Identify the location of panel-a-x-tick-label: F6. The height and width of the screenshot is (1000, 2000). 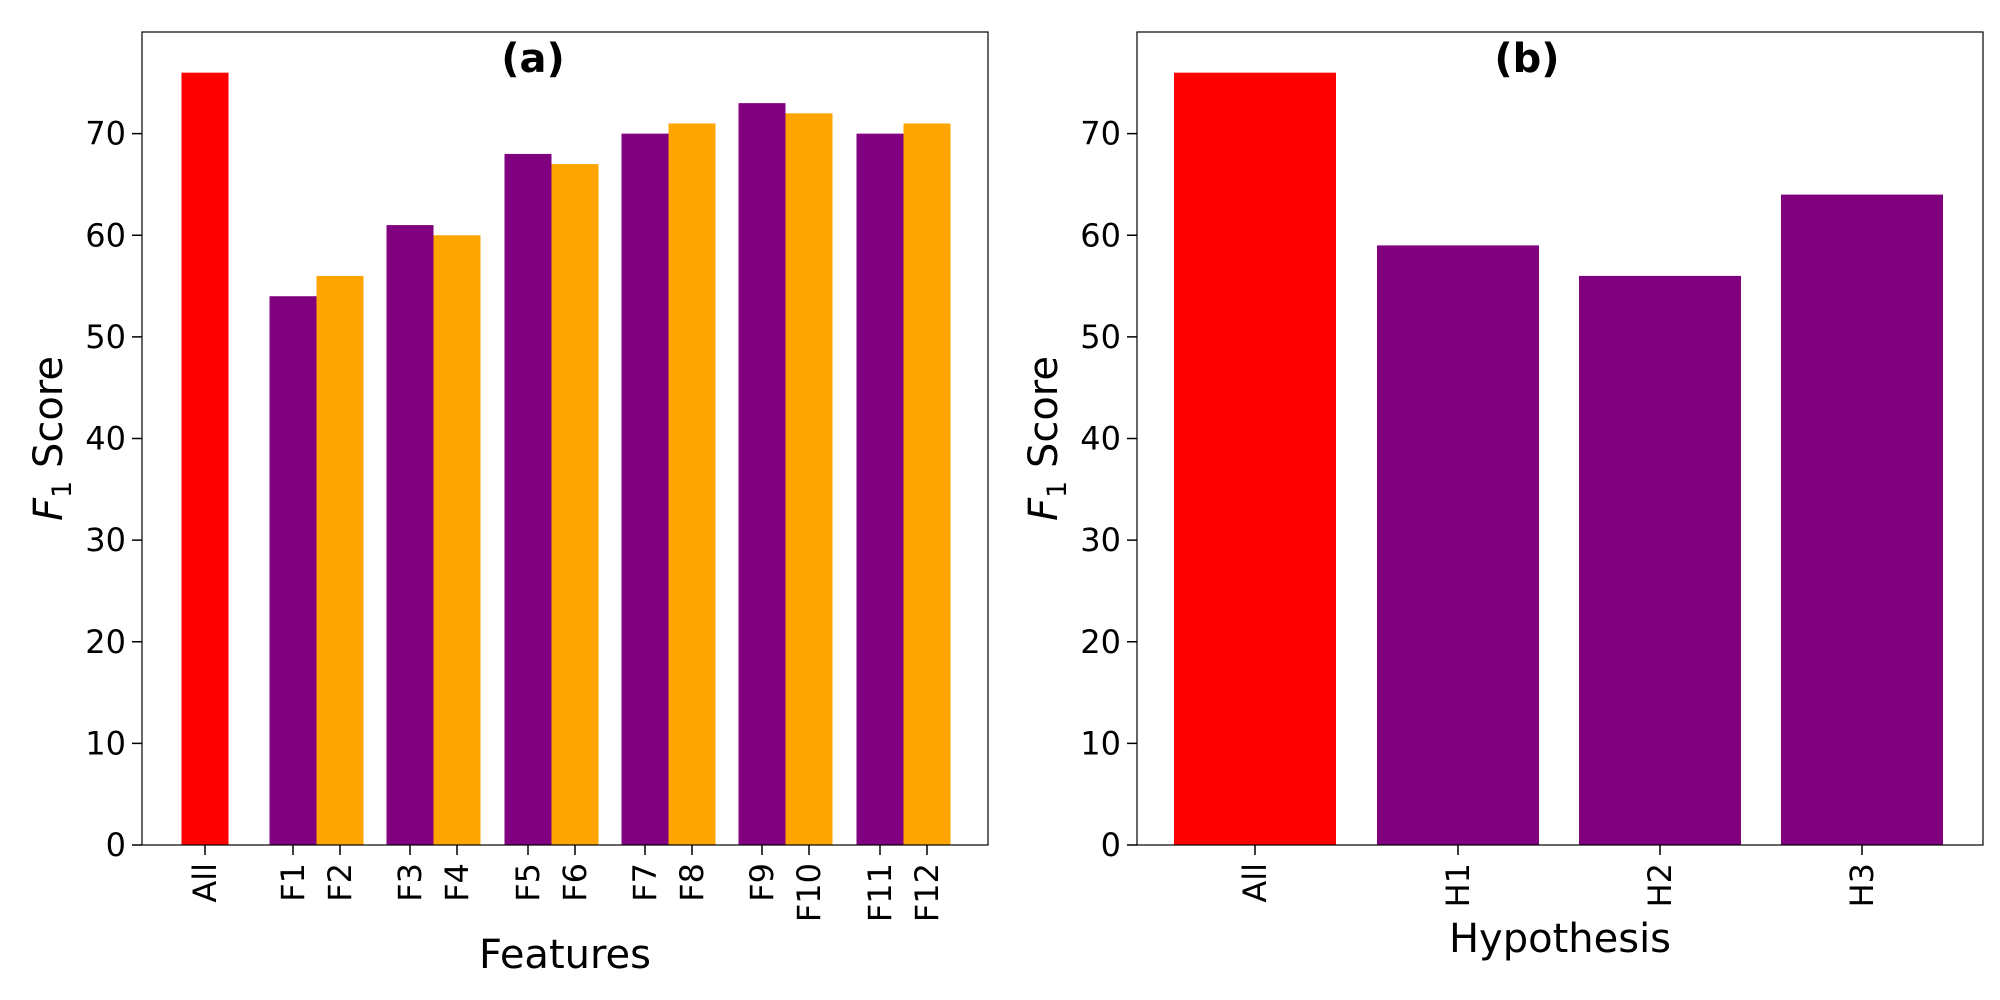
(575, 882).